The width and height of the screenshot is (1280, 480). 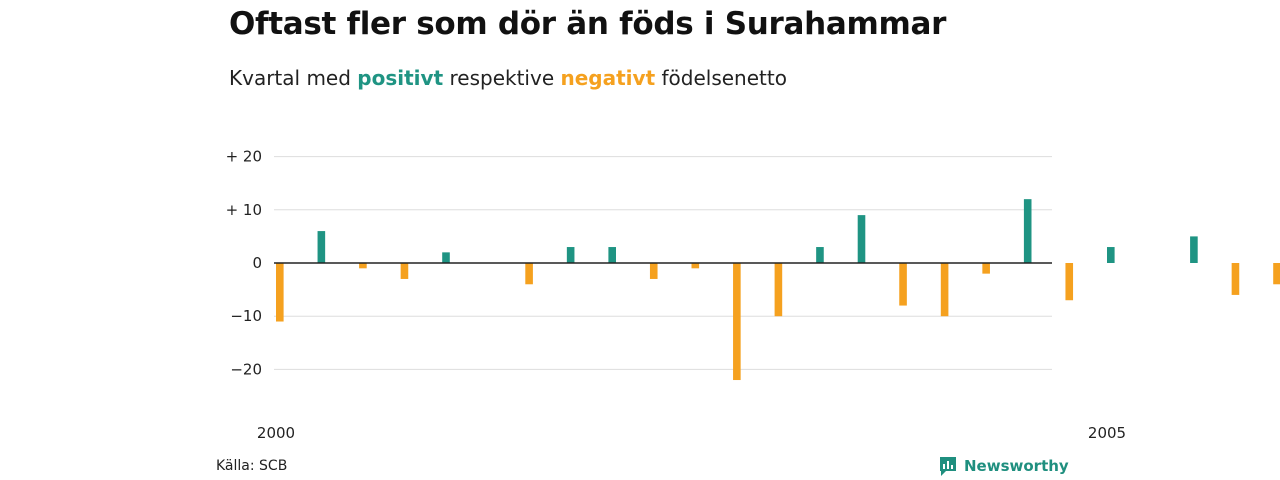 What do you see at coordinates (446, 257) in the screenshot?
I see `bar-2001Q1` at bounding box center [446, 257].